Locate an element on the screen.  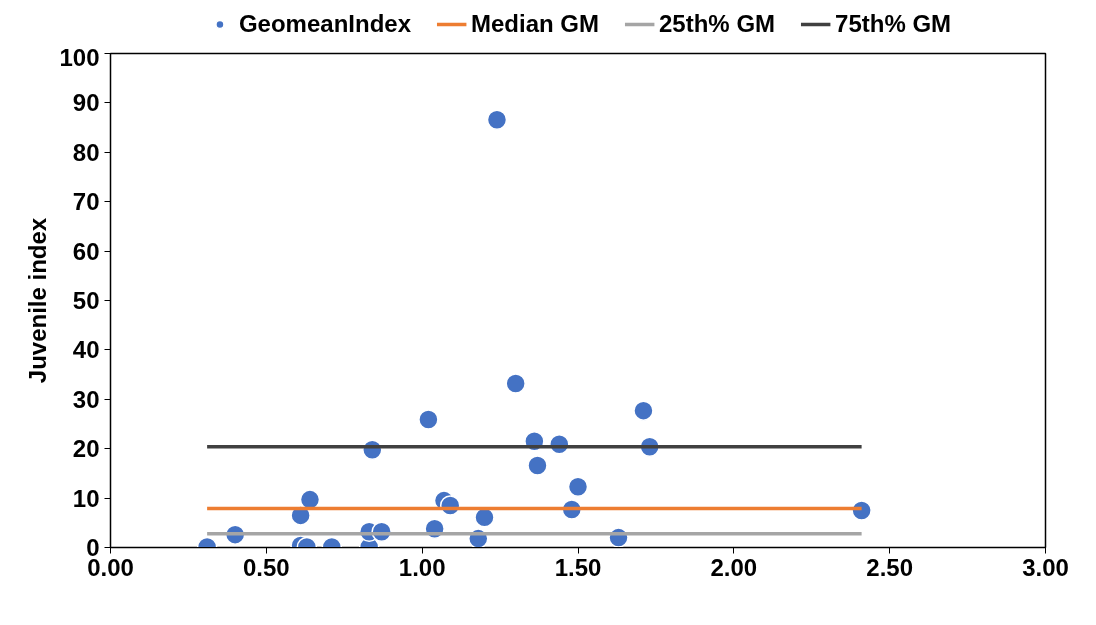
y-axis-title: Juvenile index is located at coordinates (38, 300).